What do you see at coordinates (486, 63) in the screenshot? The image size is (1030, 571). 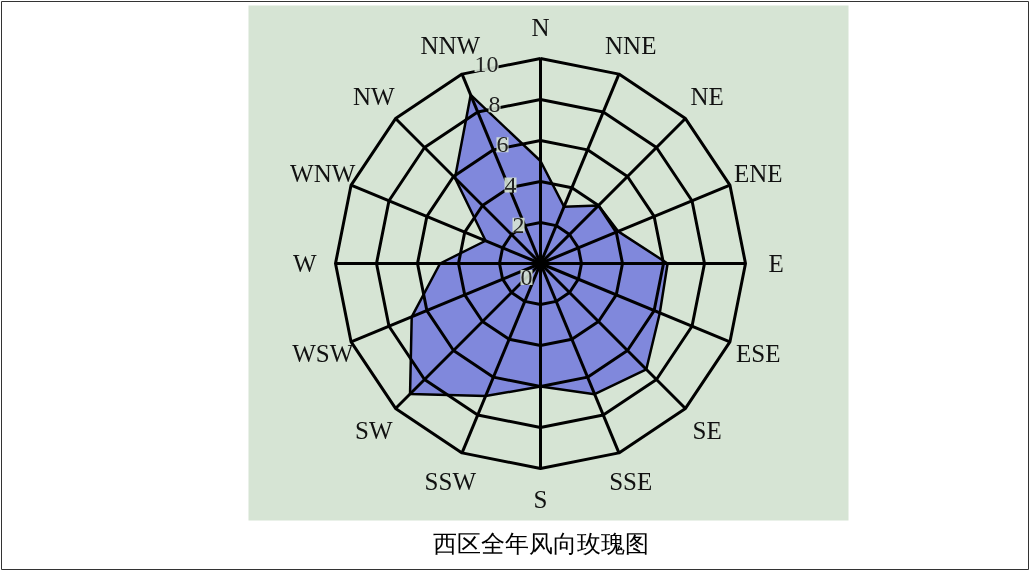 I see `y-tick-label: 10` at bounding box center [486, 63].